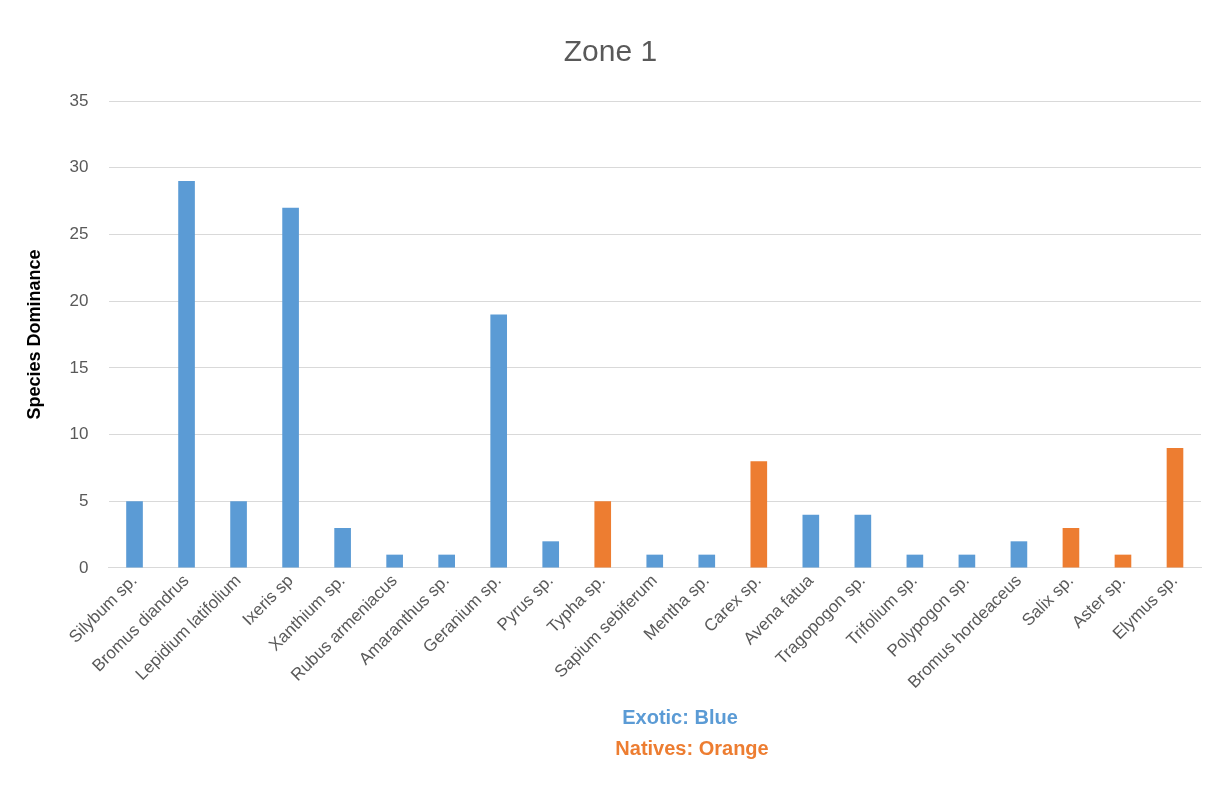 This screenshot has height=791, width=1231. I want to click on y-tick-label: 25, so click(79, 234).